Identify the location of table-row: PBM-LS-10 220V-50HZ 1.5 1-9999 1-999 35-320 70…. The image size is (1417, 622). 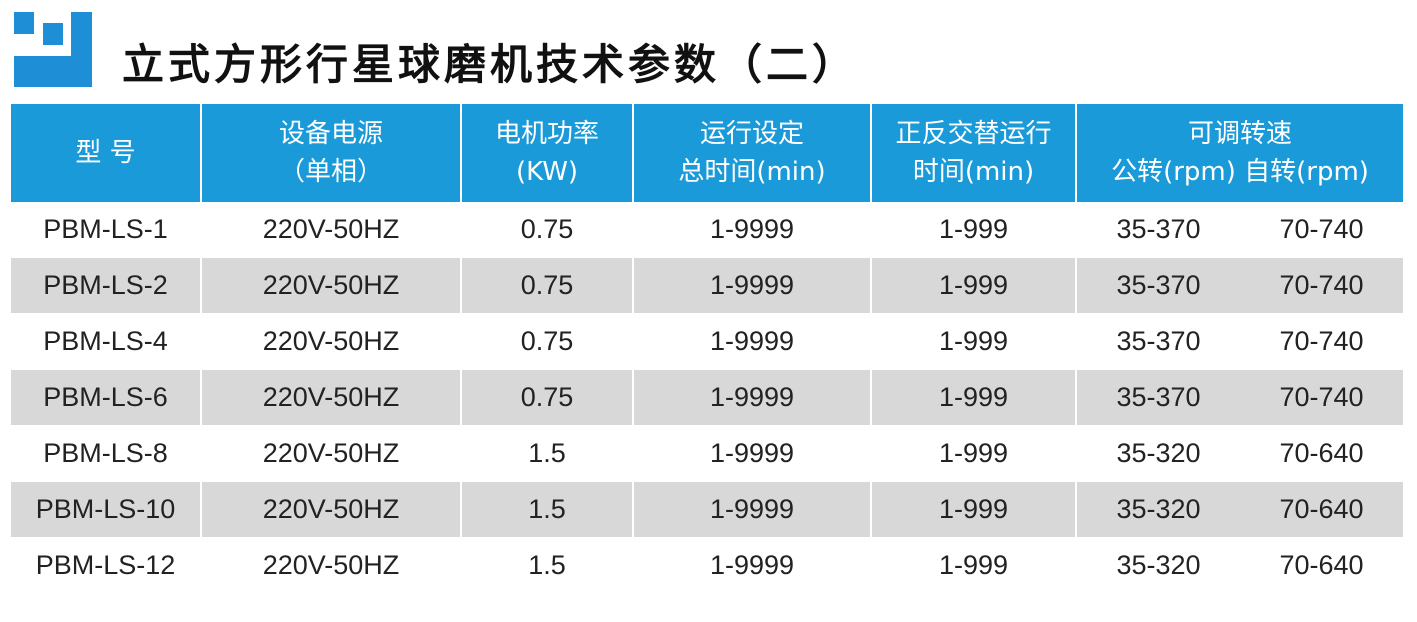
(707, 509).